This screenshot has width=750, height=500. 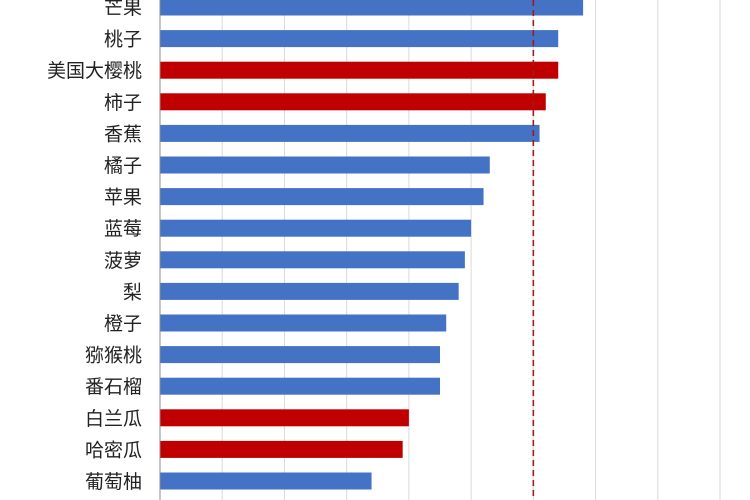 What do you see at coordinates (123, 40) in the screenshot?
I see `category-label: 桃子` at bounding box center [123, 40].